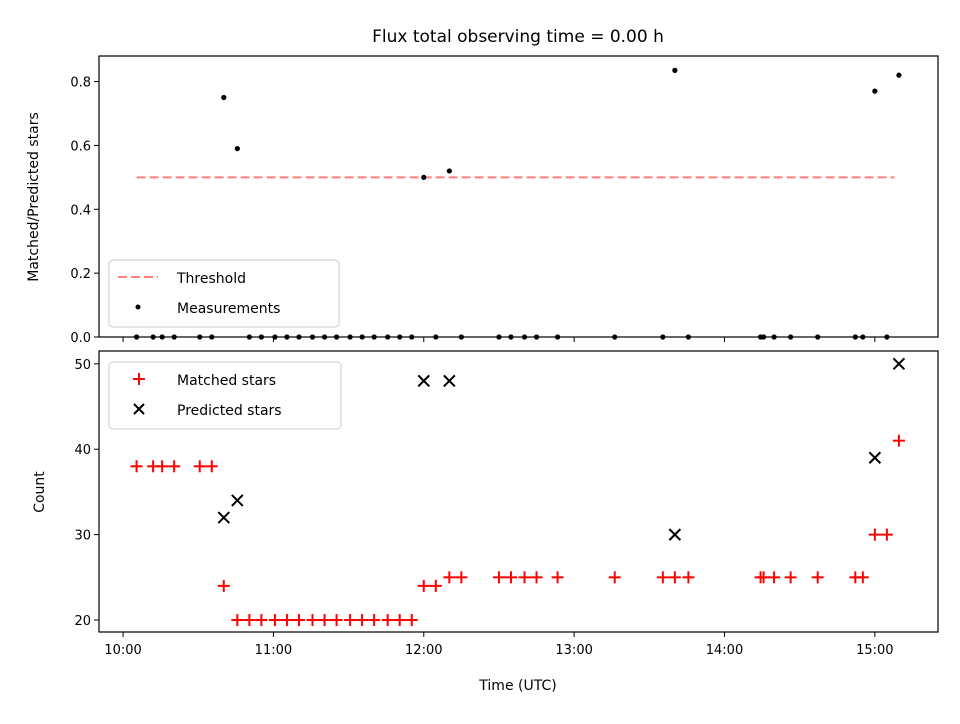  Describe the element at coordinates (84, 211) in the screenshot. I see `top-y-ticks: 0.0 0.2 0.4 0.6 0.8` at that location.